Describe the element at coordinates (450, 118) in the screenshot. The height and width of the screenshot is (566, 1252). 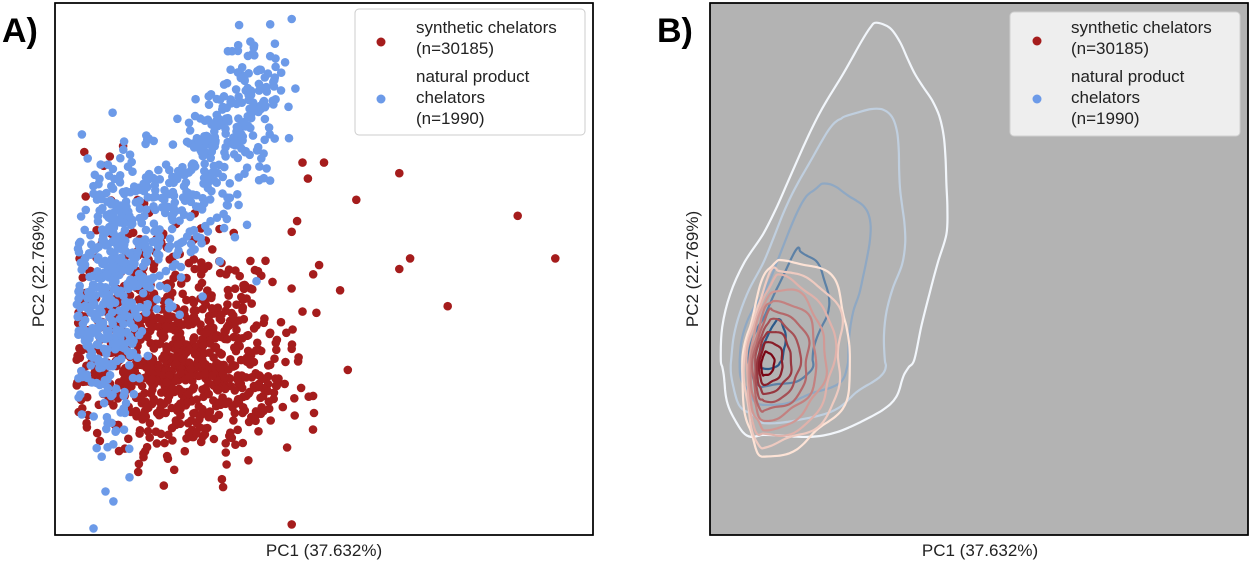
I see `panel-a-legend-natural-line3: (n=1990)` at that location.